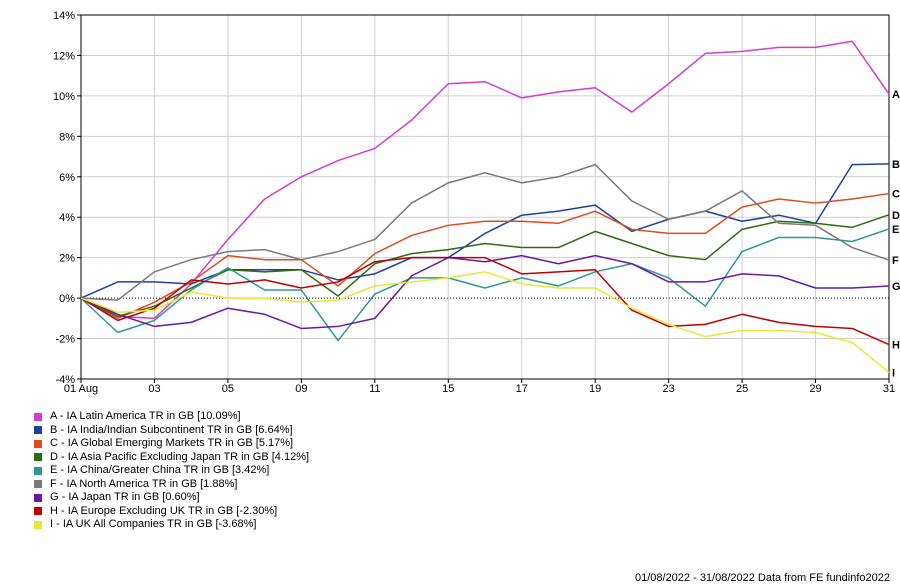  I want to click on legend-label: F - IA North America TR in GB [1.88%], so click(144, 483).